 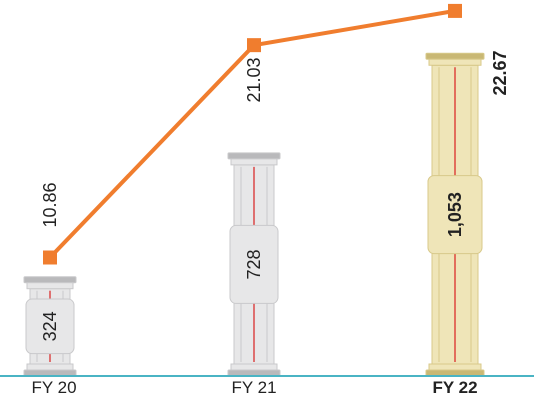 I want to click on x-tick-label-fy20: FY 20, so click(x=54, y=387).